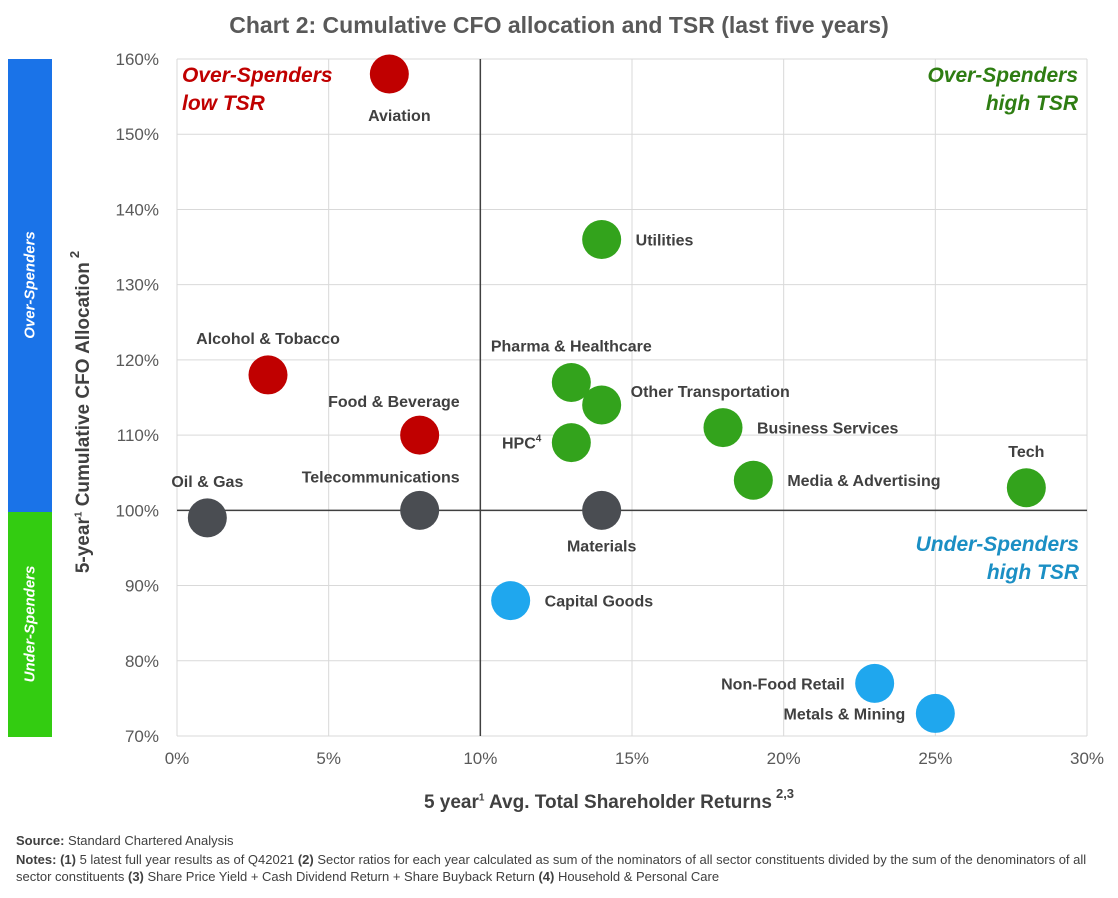  What do you see at coordinates (142, 586) in the screenshot?
I see `y-tick-label: 90%` at bounding box center [142, 586].